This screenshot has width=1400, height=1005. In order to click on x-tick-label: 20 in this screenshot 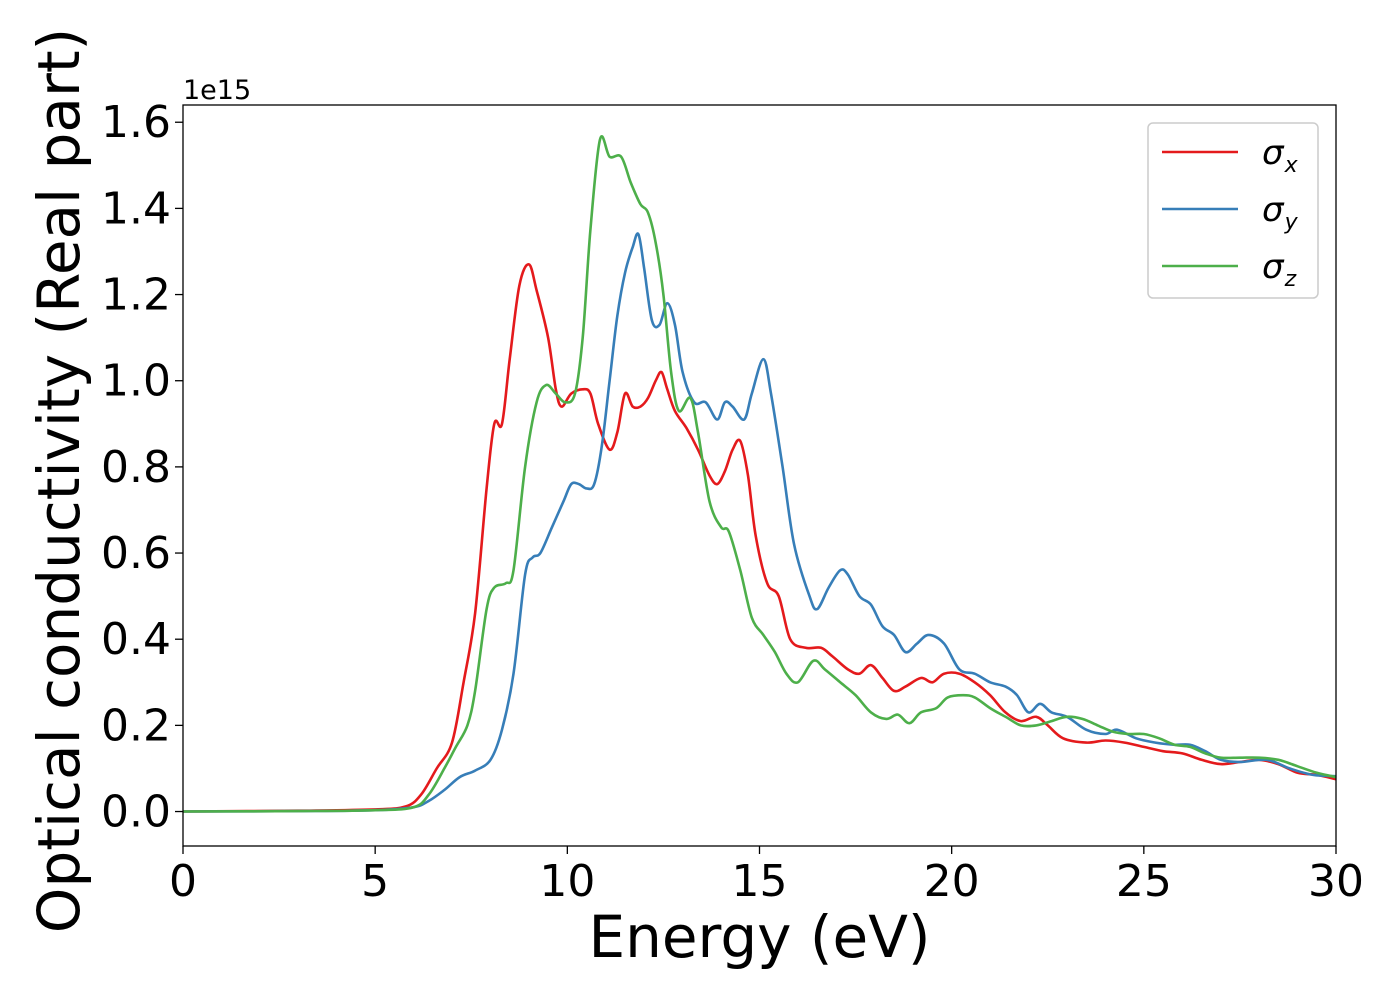, I will do `click(952, 881)`.